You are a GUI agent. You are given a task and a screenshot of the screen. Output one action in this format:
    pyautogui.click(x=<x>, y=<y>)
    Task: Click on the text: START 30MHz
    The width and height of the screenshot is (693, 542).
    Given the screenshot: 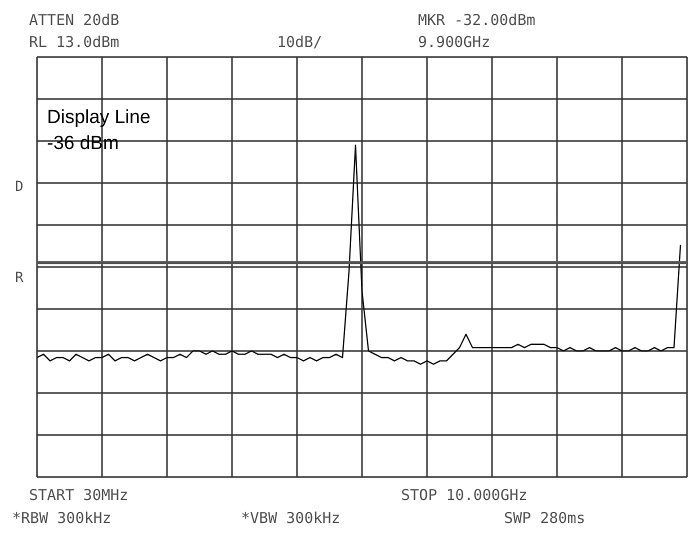 What is the action you would take?
    pyautogui.click(x=78, y=495)
    